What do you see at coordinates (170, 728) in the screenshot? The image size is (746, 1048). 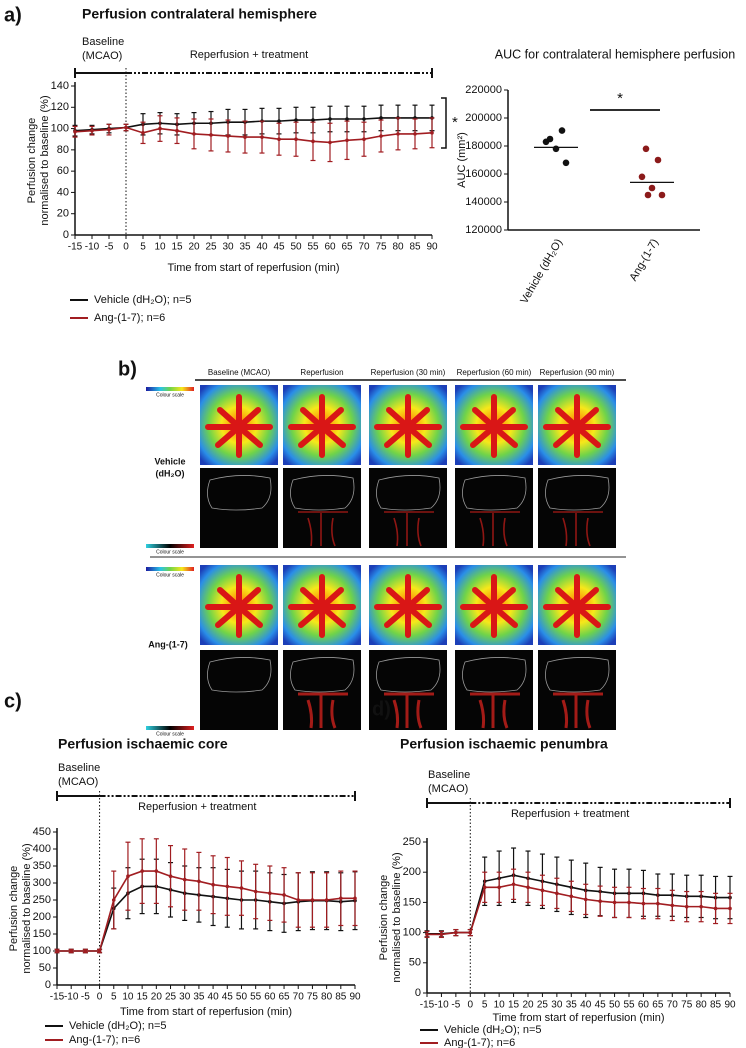 I see `colour-scale` at bounding box center [170, 728].